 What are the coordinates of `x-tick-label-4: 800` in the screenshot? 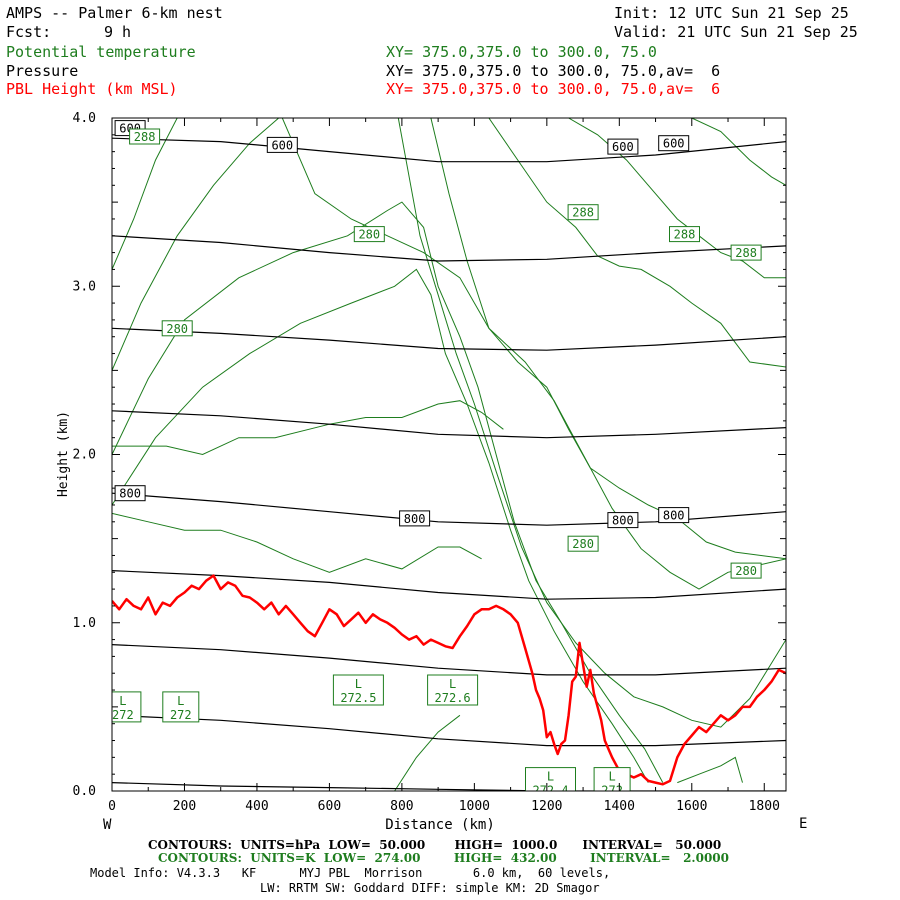 It's located at (401, 806).